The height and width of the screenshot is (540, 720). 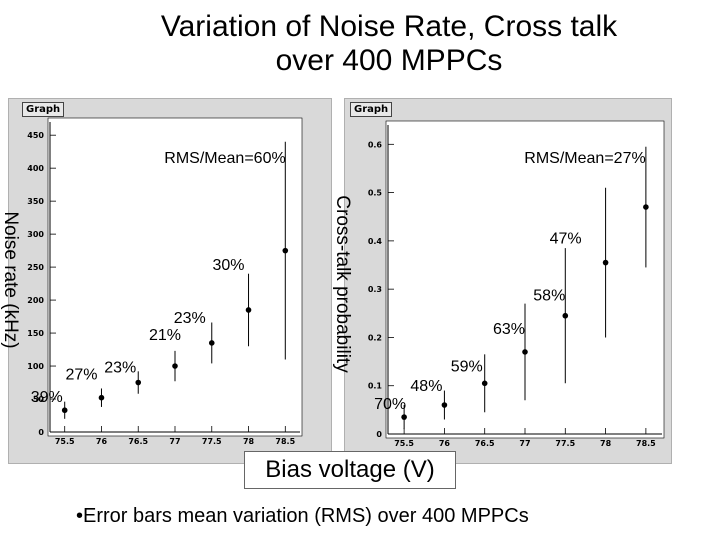 What do you see at coordinates (43, 109) in the screenshot?
I see `graph-tab-noise: Graph` at bounding box center [43, 109].